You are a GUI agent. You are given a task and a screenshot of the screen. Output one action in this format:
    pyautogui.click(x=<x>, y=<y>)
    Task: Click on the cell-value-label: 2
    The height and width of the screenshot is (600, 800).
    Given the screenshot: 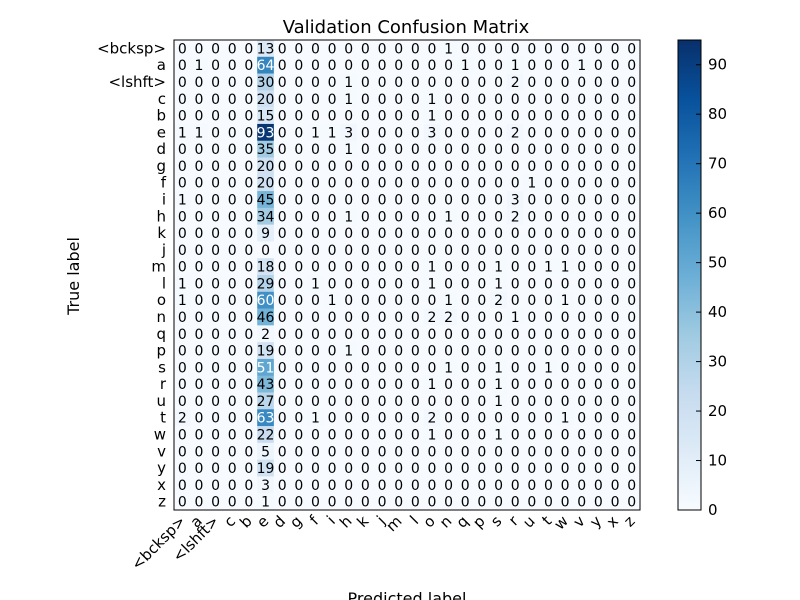 What is the action you would take?
    pyautogui.click(x=515, y=217)
    